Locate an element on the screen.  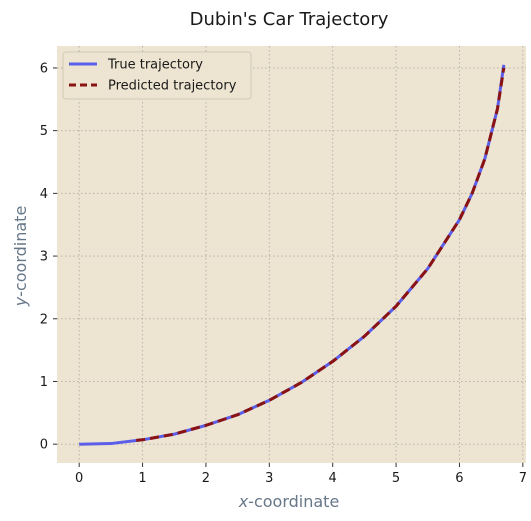
x-tick-label: 2 is located at coordinates (206, 478).